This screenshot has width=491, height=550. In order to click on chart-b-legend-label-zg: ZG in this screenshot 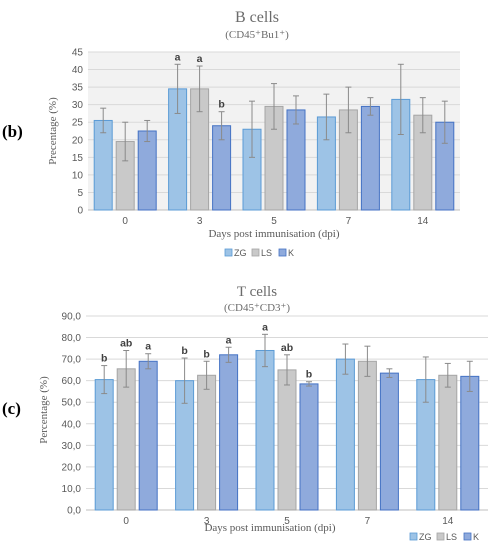, I will do `click(240, 253)`.